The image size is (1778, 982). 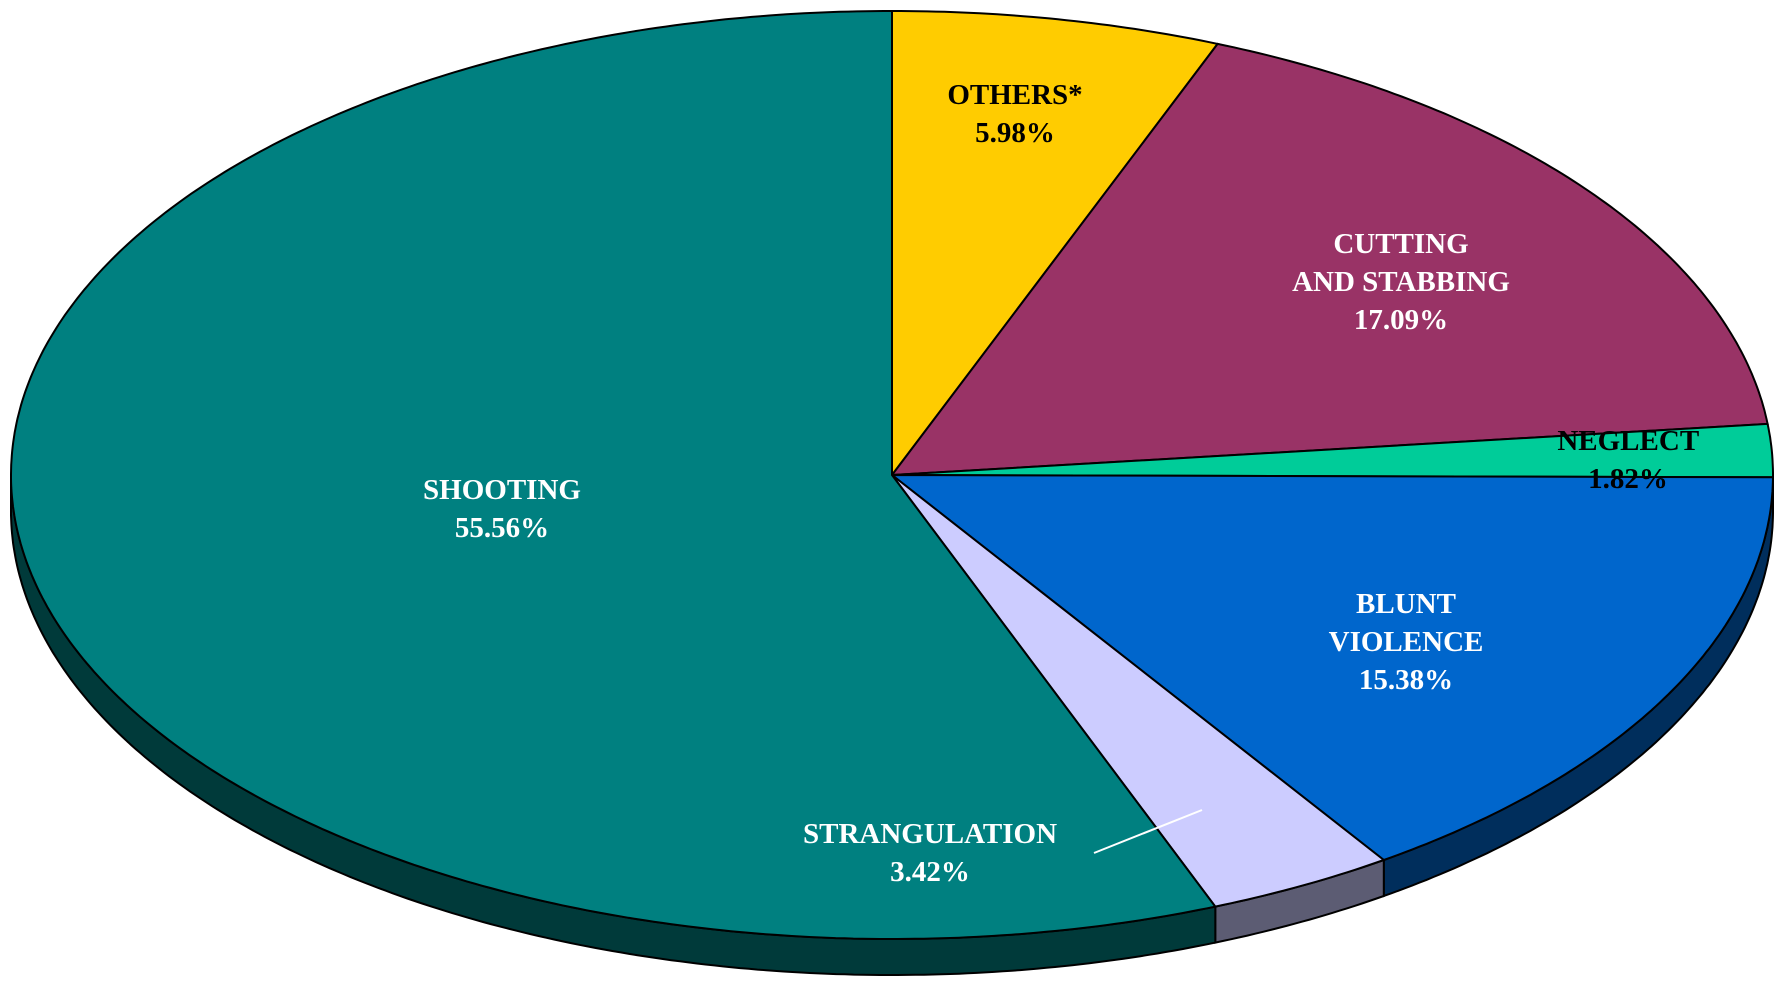 I want to click on category-name: OTHERS*, so click(x=1015, y=95).